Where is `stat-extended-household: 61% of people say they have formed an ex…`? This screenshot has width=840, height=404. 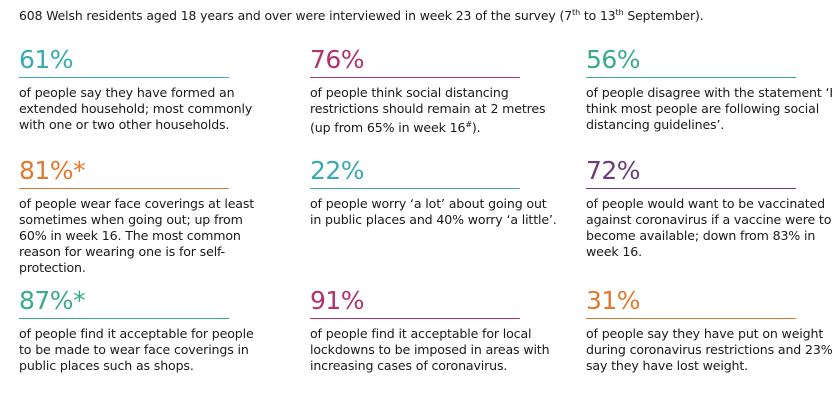
stat-extended-household: 61% of people say they have formed an ex… is located at coordinates (139, 89).